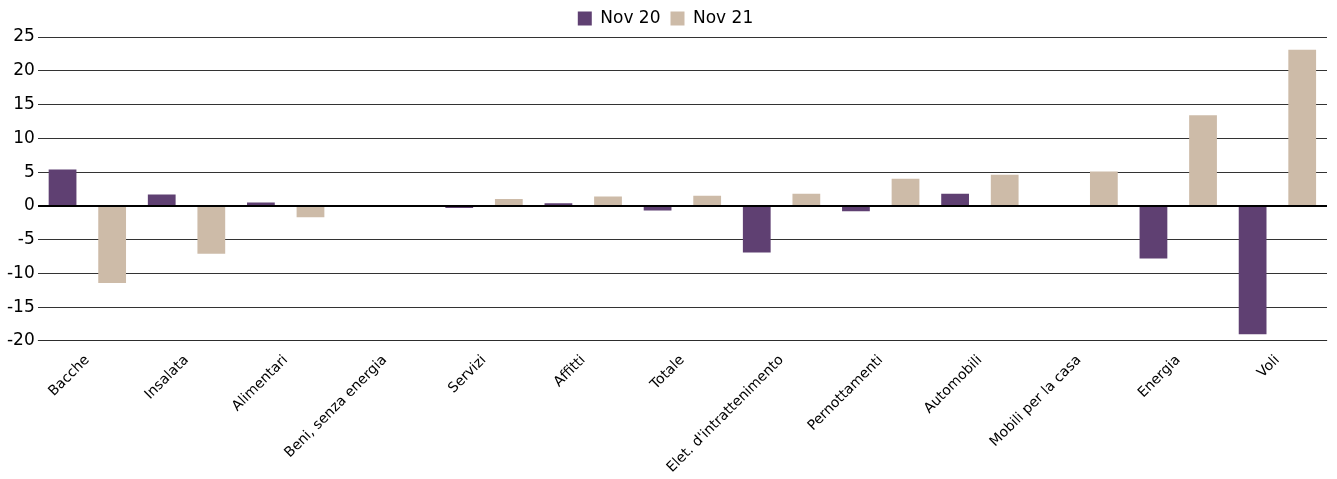 Image resolution: width=1337 pixels, height=479 pixels. Describe the element at coordinates (20, 305) in the screenshot. I see `y-tick-label: -15` at that location.